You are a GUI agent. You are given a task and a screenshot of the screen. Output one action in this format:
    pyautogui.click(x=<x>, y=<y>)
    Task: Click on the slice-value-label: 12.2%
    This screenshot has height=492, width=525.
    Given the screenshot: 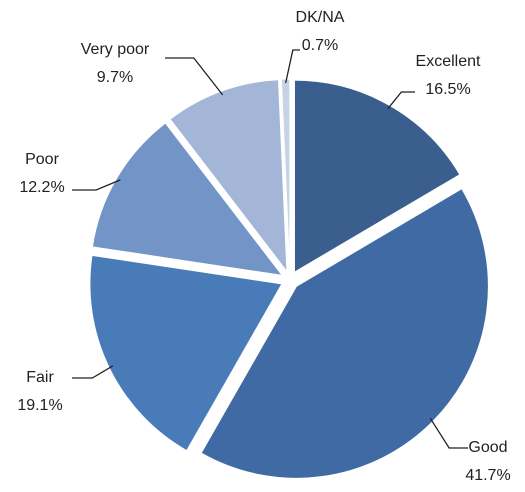 What is the action you would take?
    pyautogui.click(x=41, y=187)
    